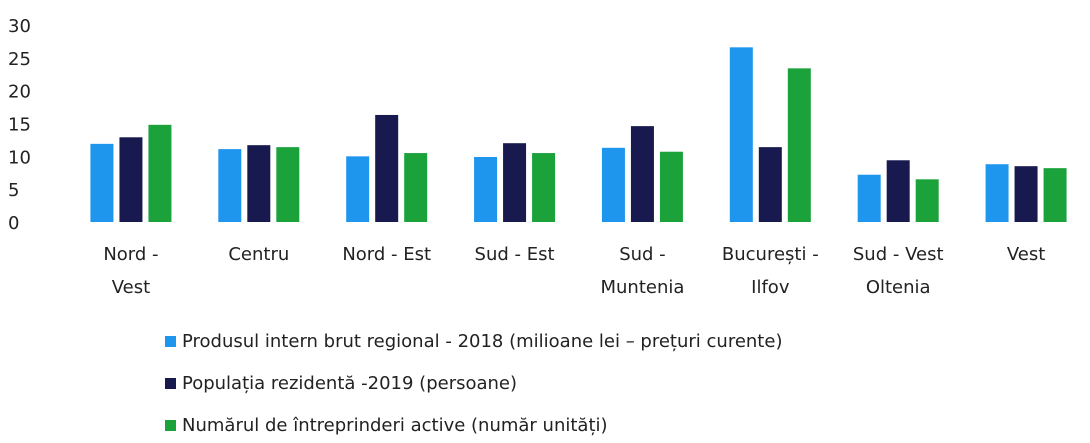  Describe the element at coordinates (131, 271) in the screenshot. I see `x-tick-label: Nord - Vest` at that location.